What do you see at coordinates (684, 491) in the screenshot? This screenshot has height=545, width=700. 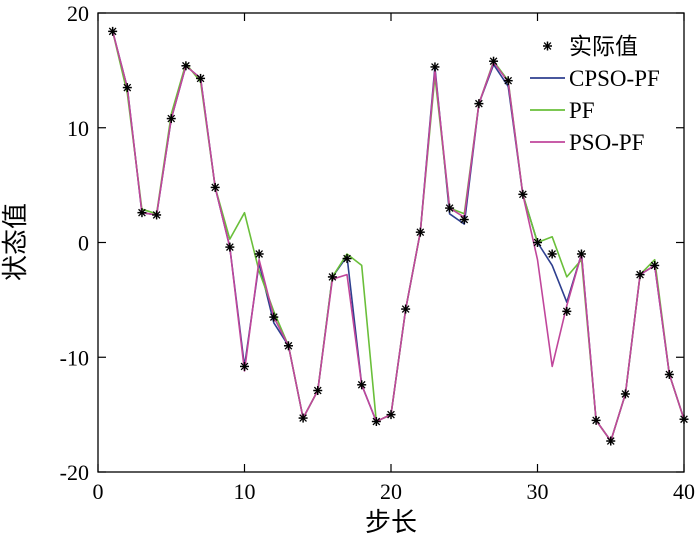 I see `x-tick-label: 40` at bounding box center [684, 491].